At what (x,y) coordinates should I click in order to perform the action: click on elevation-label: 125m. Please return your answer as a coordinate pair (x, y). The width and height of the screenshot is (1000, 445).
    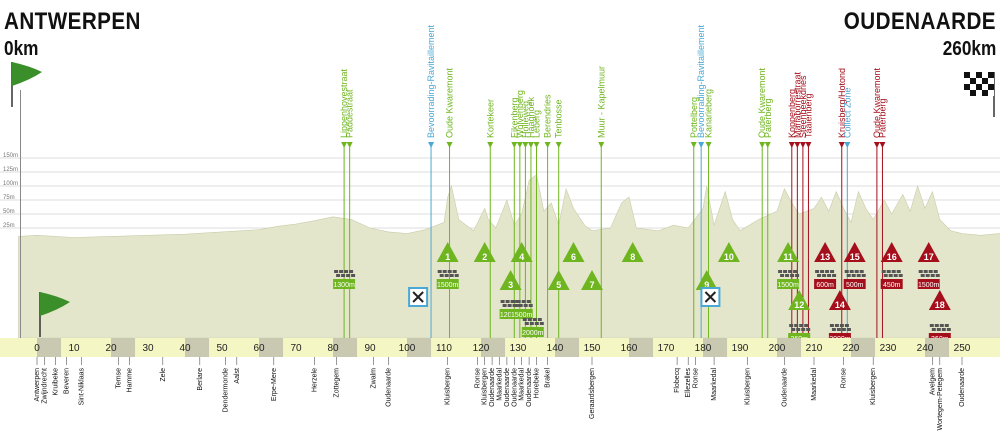
    Looking at the image, I should click on (10, 170).